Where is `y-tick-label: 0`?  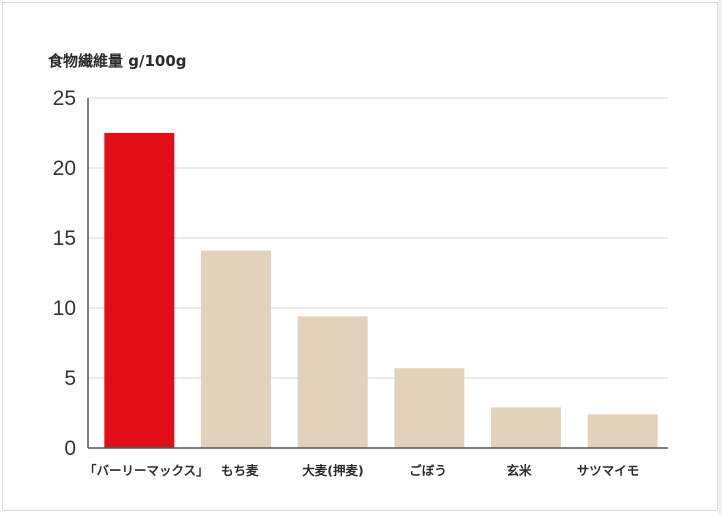
y-tick-label: 0 is located at coordinates (70, 448).